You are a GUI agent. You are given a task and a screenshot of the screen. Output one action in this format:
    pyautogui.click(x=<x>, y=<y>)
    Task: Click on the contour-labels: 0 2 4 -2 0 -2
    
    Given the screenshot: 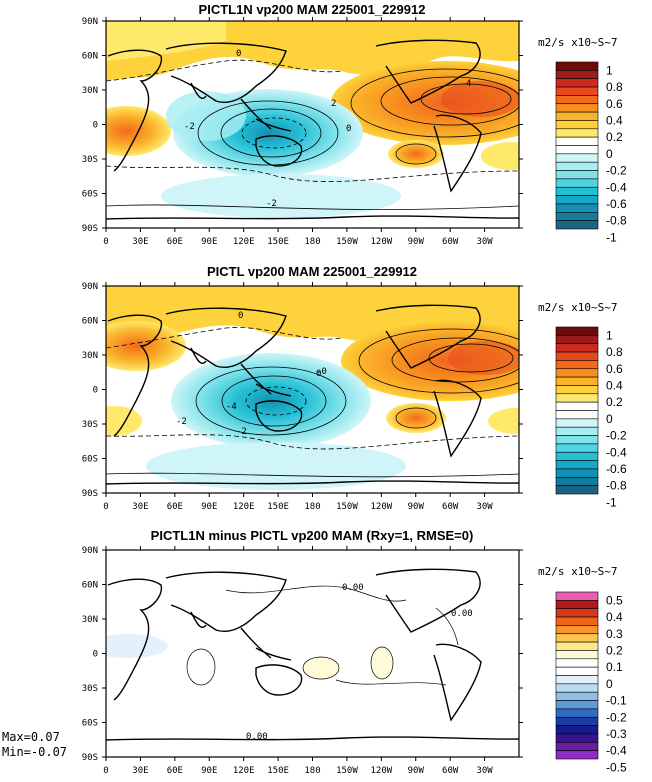 What is the action you would take?
    pyautogui.click(x=327, y=129)
    